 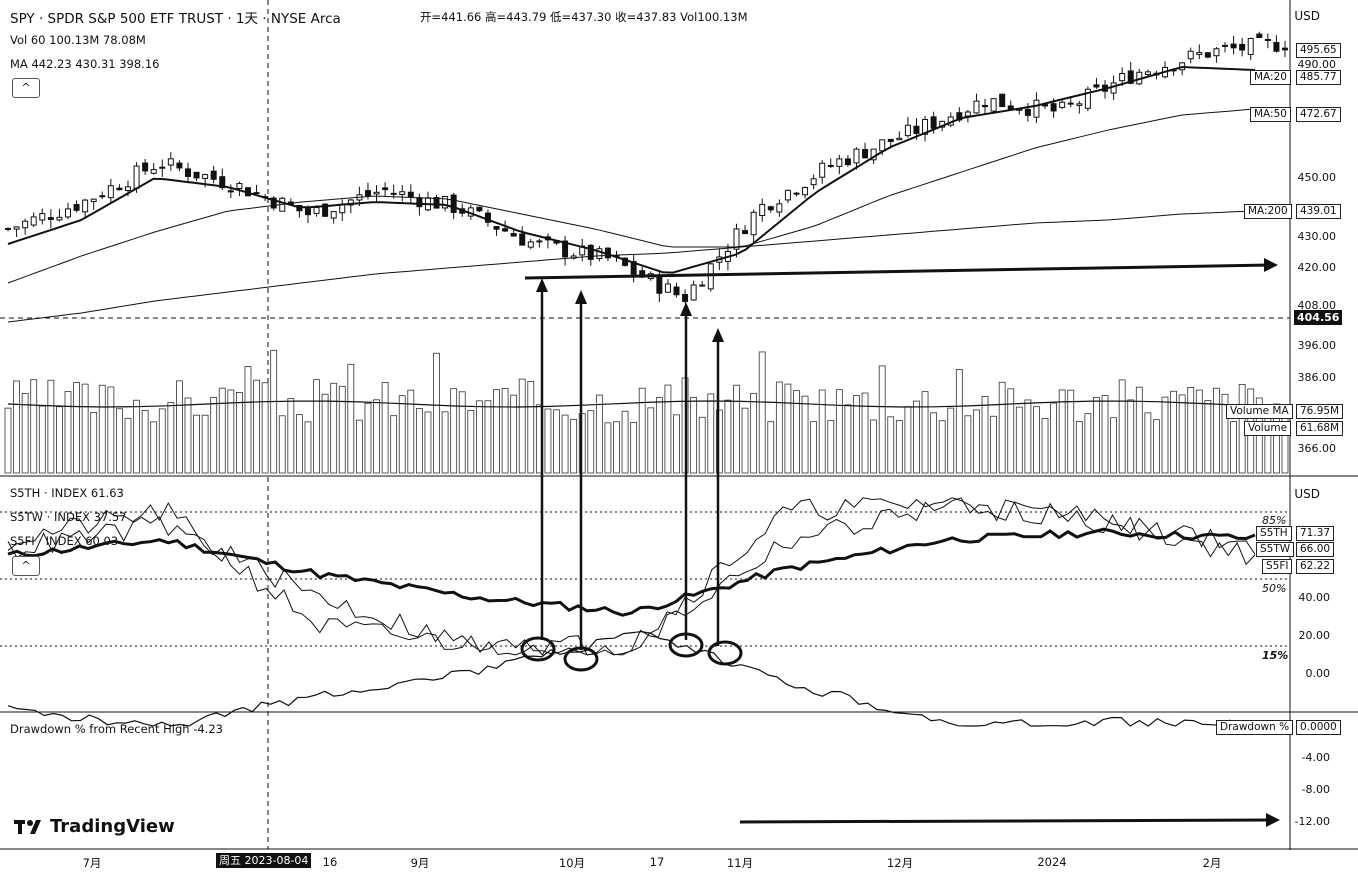 What do you see at coordinates (1307, 494) in the screenshot?
I see `breadth-currency: USD` at bounding box center [1307, 494].